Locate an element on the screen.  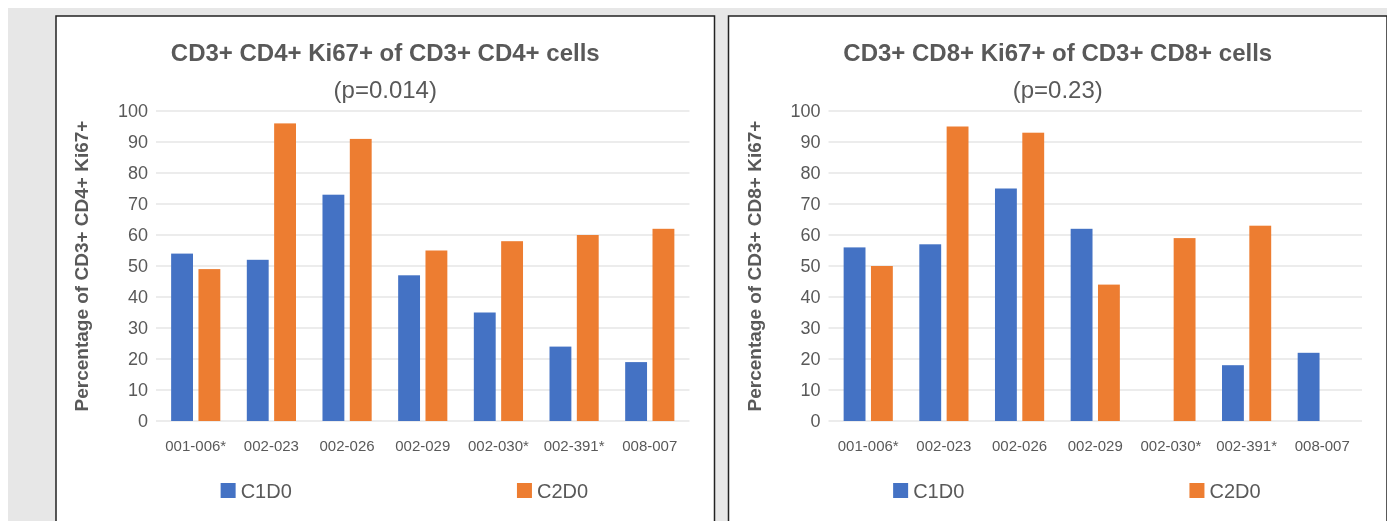
chart-subtitle: (p=0.014) is located at coordinates (385, 89).